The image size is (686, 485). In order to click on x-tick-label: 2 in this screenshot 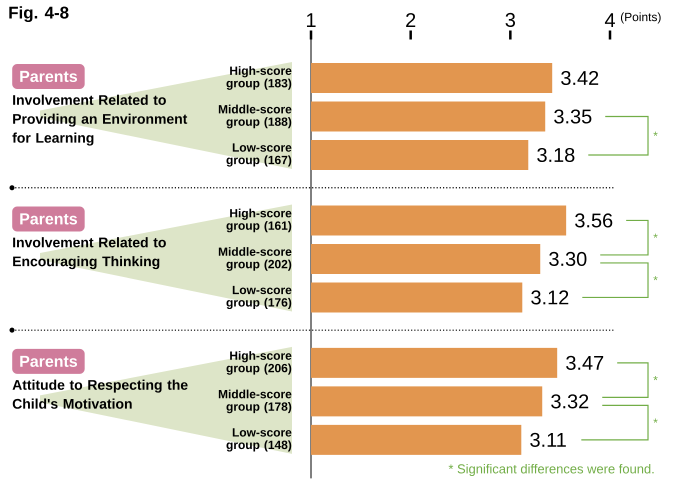, I will do `click(411, 20)`.